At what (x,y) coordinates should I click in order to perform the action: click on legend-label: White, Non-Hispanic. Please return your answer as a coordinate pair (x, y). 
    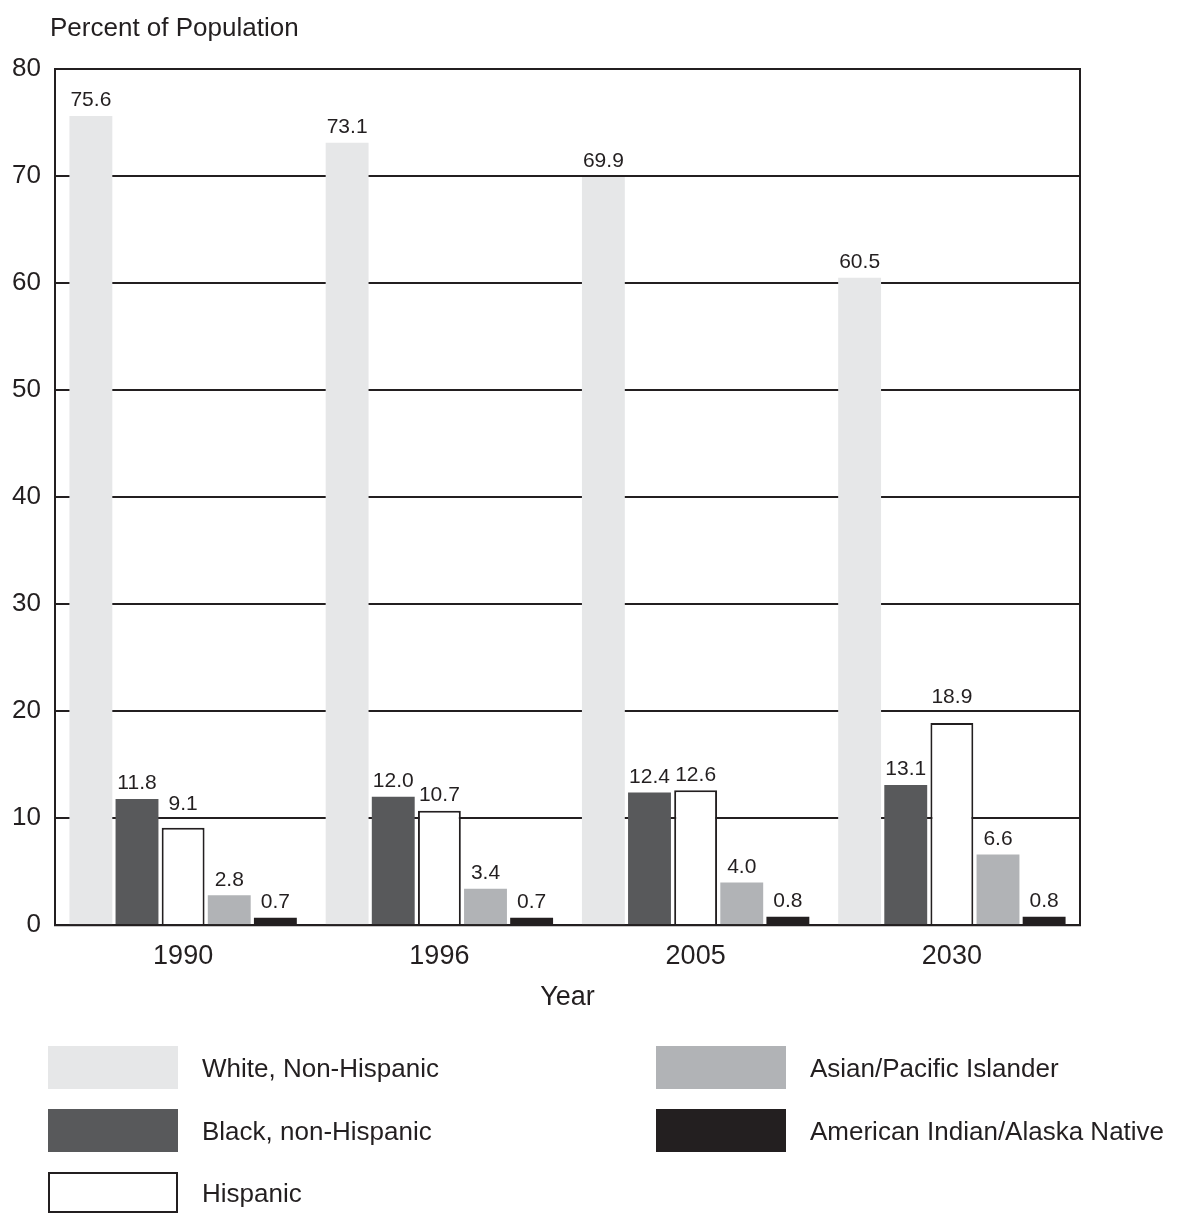
    Looking at the image, I should click on (320, 1067).